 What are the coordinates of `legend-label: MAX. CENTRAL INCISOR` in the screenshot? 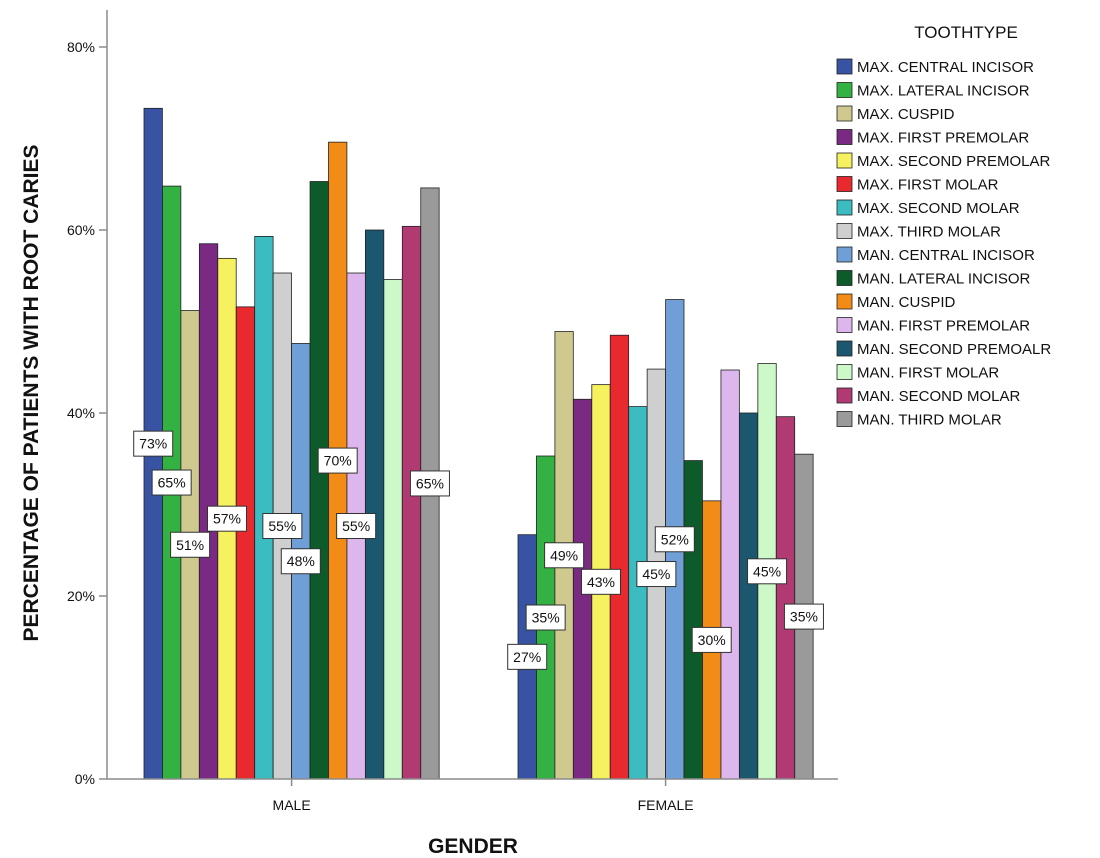 It's located at (945, 67).